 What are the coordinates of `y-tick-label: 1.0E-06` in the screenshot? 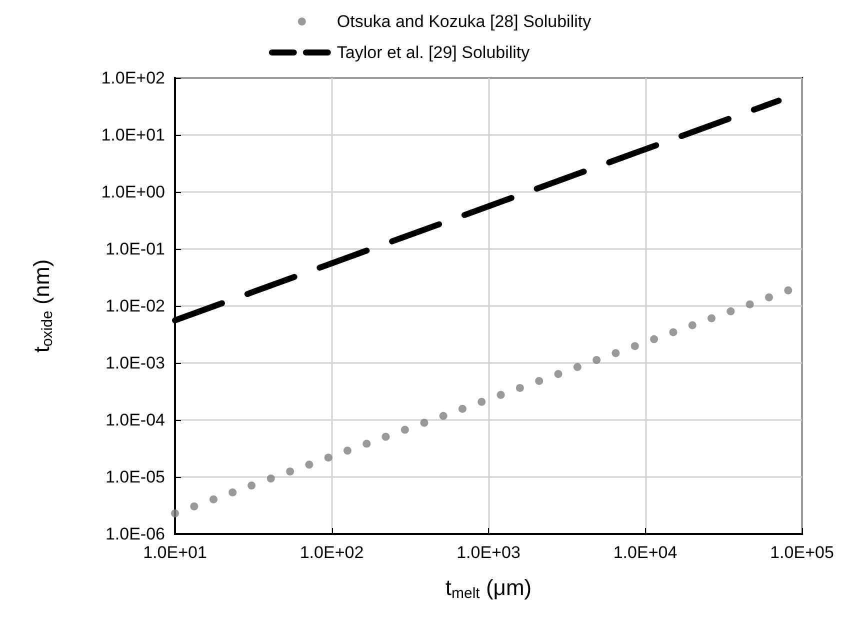 It's located at (135, 534).